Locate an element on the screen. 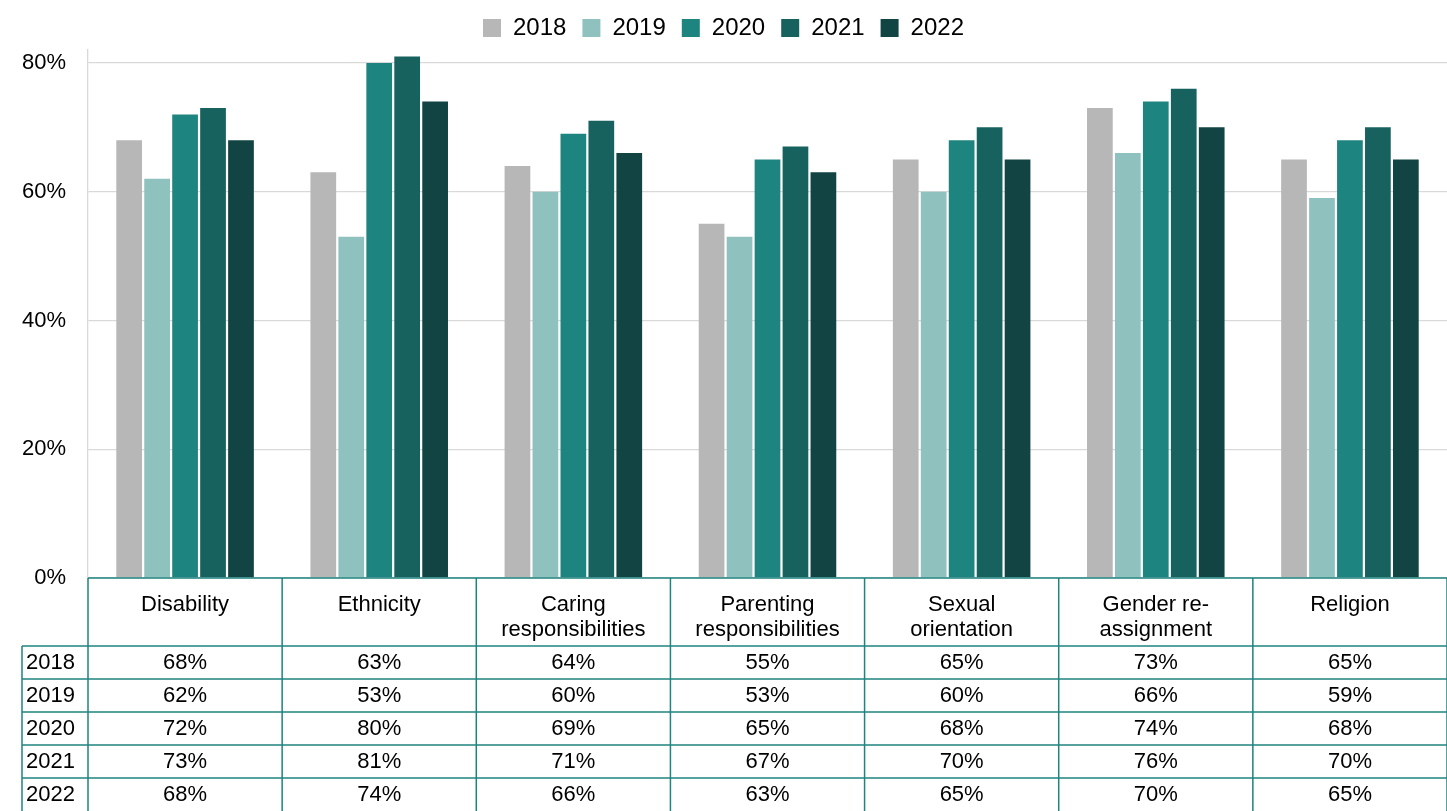  y-tick-label: 60% is located at coordinates (43, 190).